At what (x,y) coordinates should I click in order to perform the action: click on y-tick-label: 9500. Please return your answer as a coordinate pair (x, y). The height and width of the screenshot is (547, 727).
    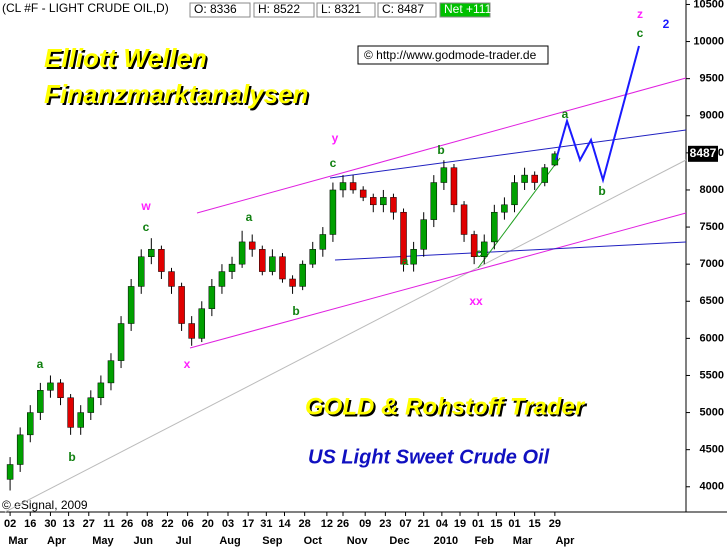
    Looking at the image, I should click on (712, 79).